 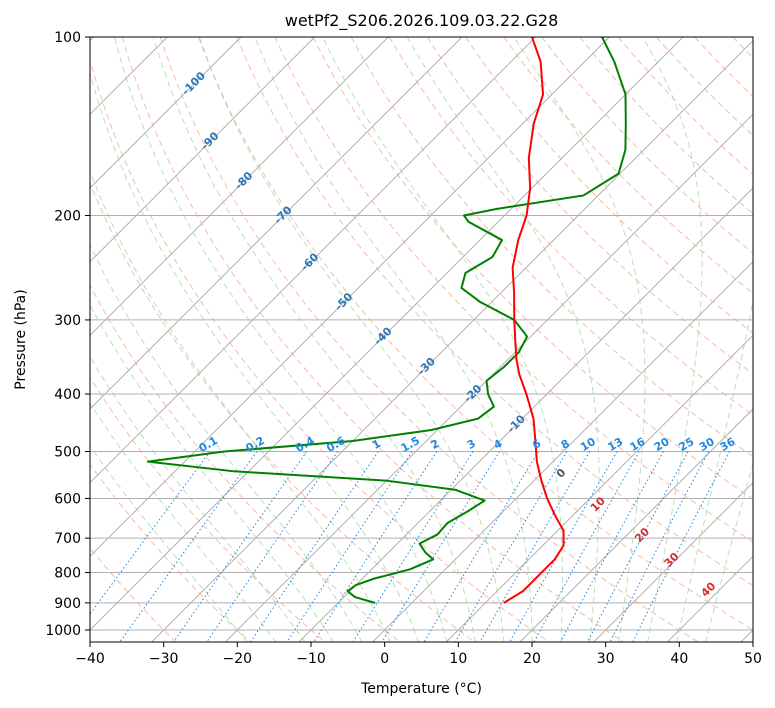 What do you see at coordinates (753, 659) in the screenshot?
I see `x-tick-label: 50` at bounding box center [753, 659].